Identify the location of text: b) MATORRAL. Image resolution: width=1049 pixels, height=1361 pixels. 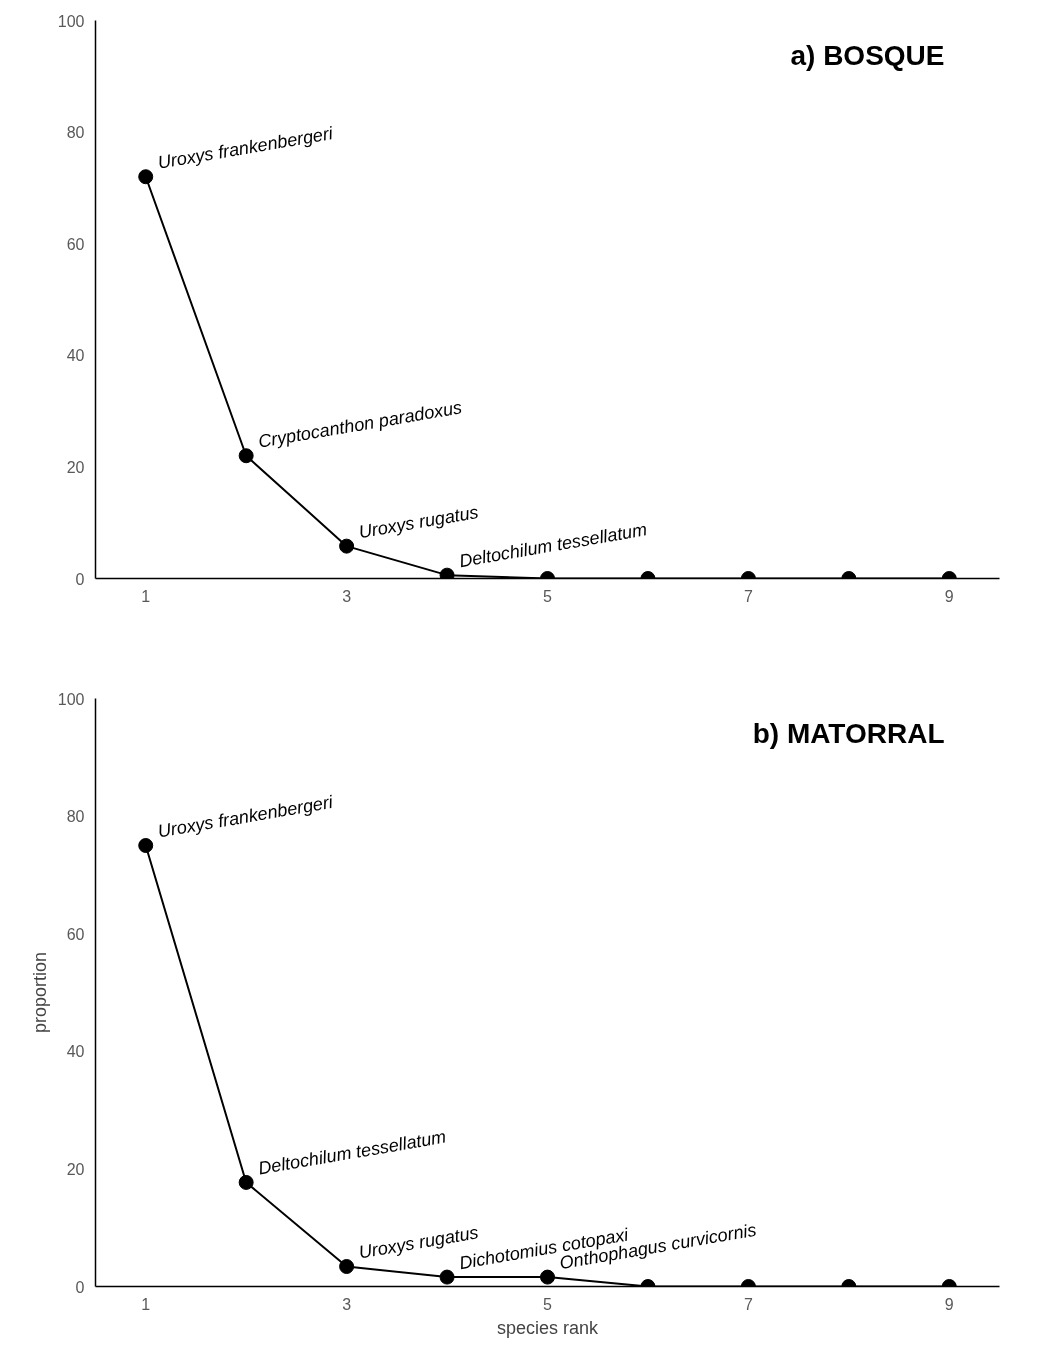
(848, 733).